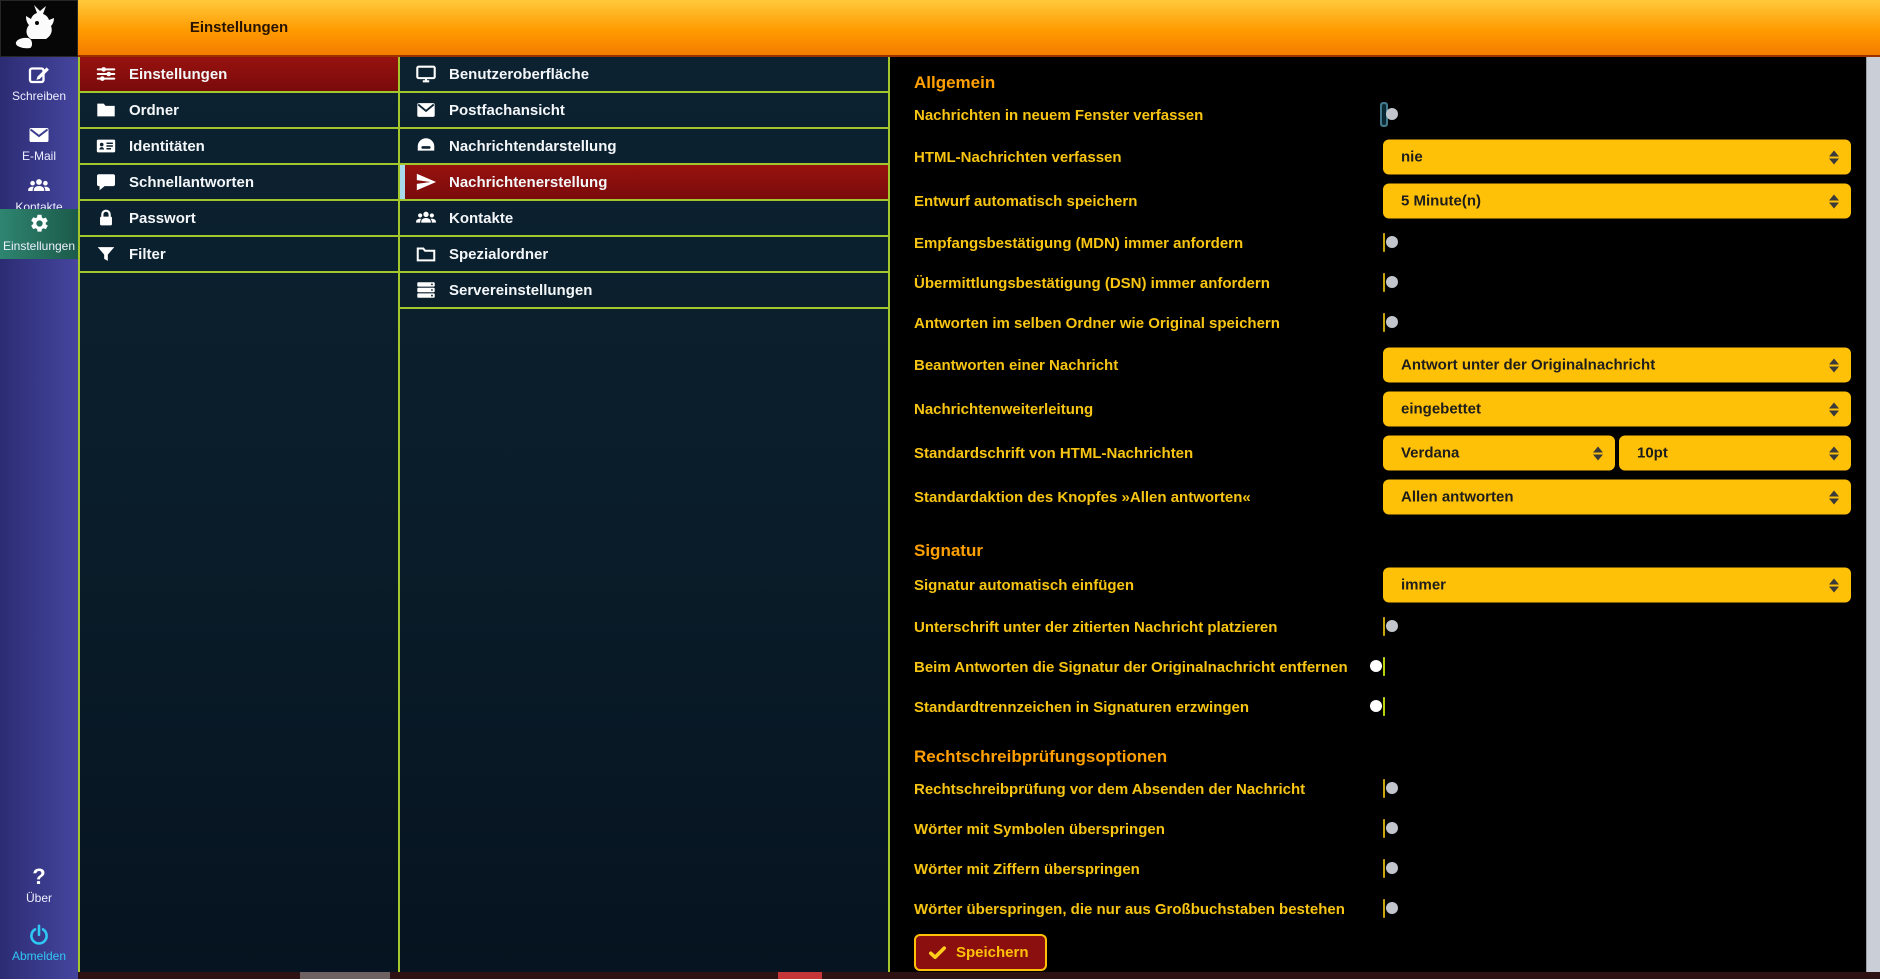 The width and height of the screenshot is (1880, 979). Describe the element at coordinates (644, 291) in the screenshot. I see `section-nav-servereinstellungen: Servereinstellungen` at that location.